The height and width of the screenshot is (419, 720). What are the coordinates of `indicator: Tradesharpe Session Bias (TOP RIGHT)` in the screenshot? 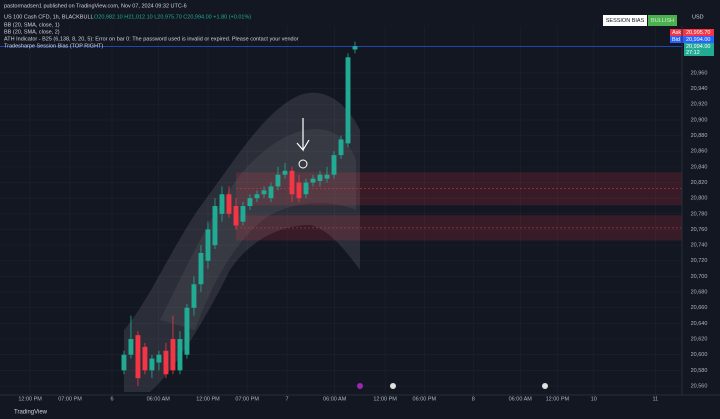 It's located at (53, 46).